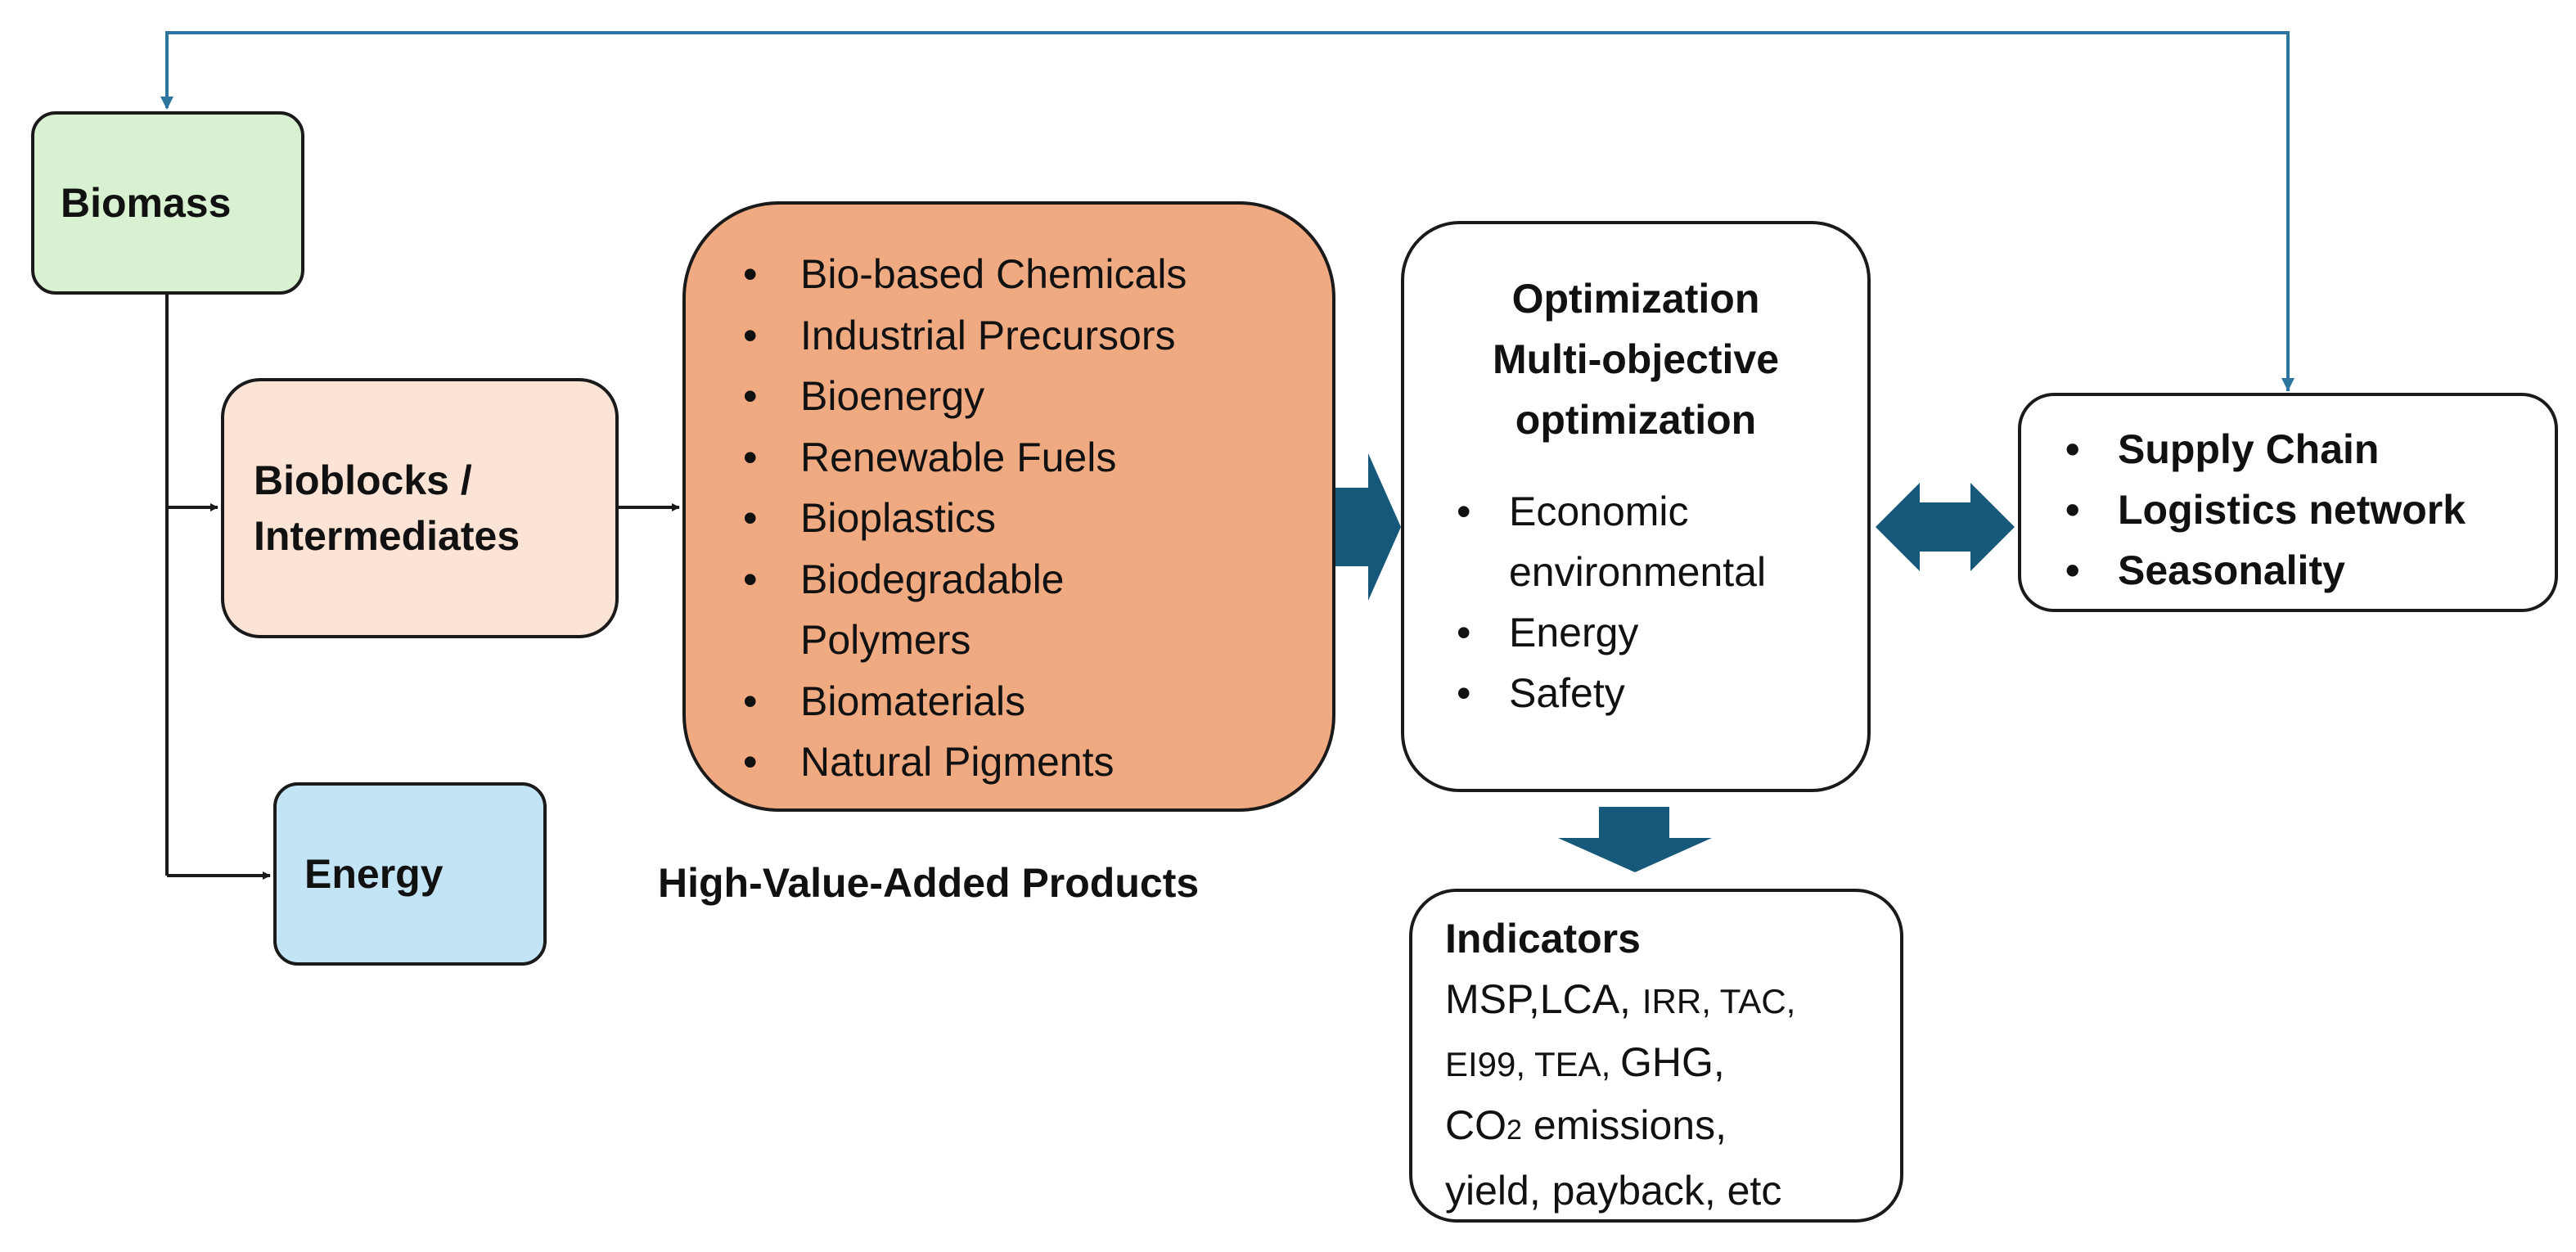 Image resolution: width=2576 pixels, height=1252 pixels. What do you see at coordinates (374, 874) in the screenshot?
I see `energy-label: Energy` at bounding box center [374, 874].